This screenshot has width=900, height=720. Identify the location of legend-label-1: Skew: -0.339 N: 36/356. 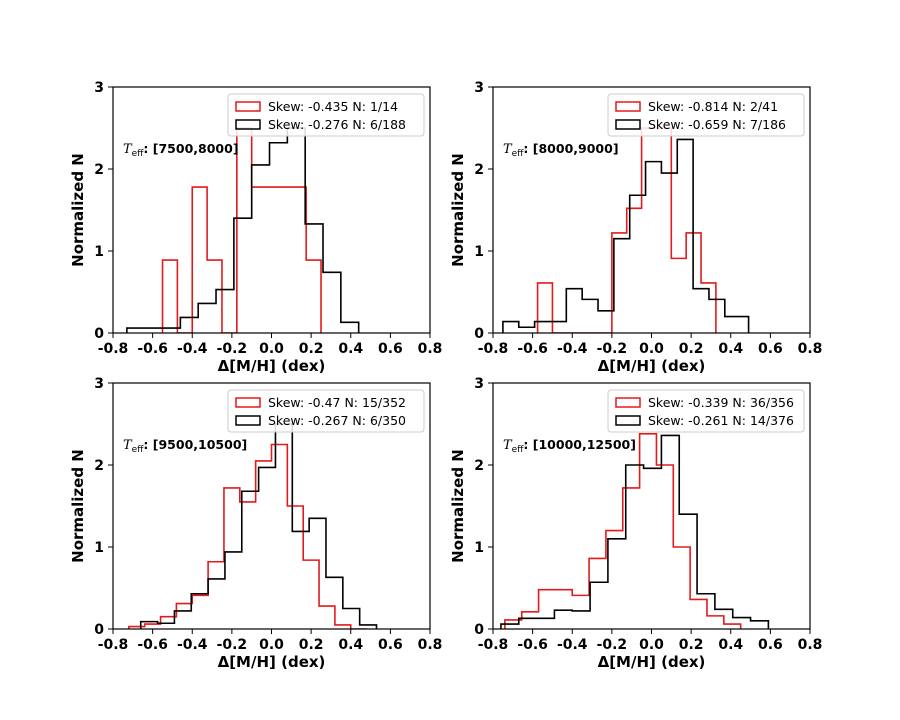
(721, 402).